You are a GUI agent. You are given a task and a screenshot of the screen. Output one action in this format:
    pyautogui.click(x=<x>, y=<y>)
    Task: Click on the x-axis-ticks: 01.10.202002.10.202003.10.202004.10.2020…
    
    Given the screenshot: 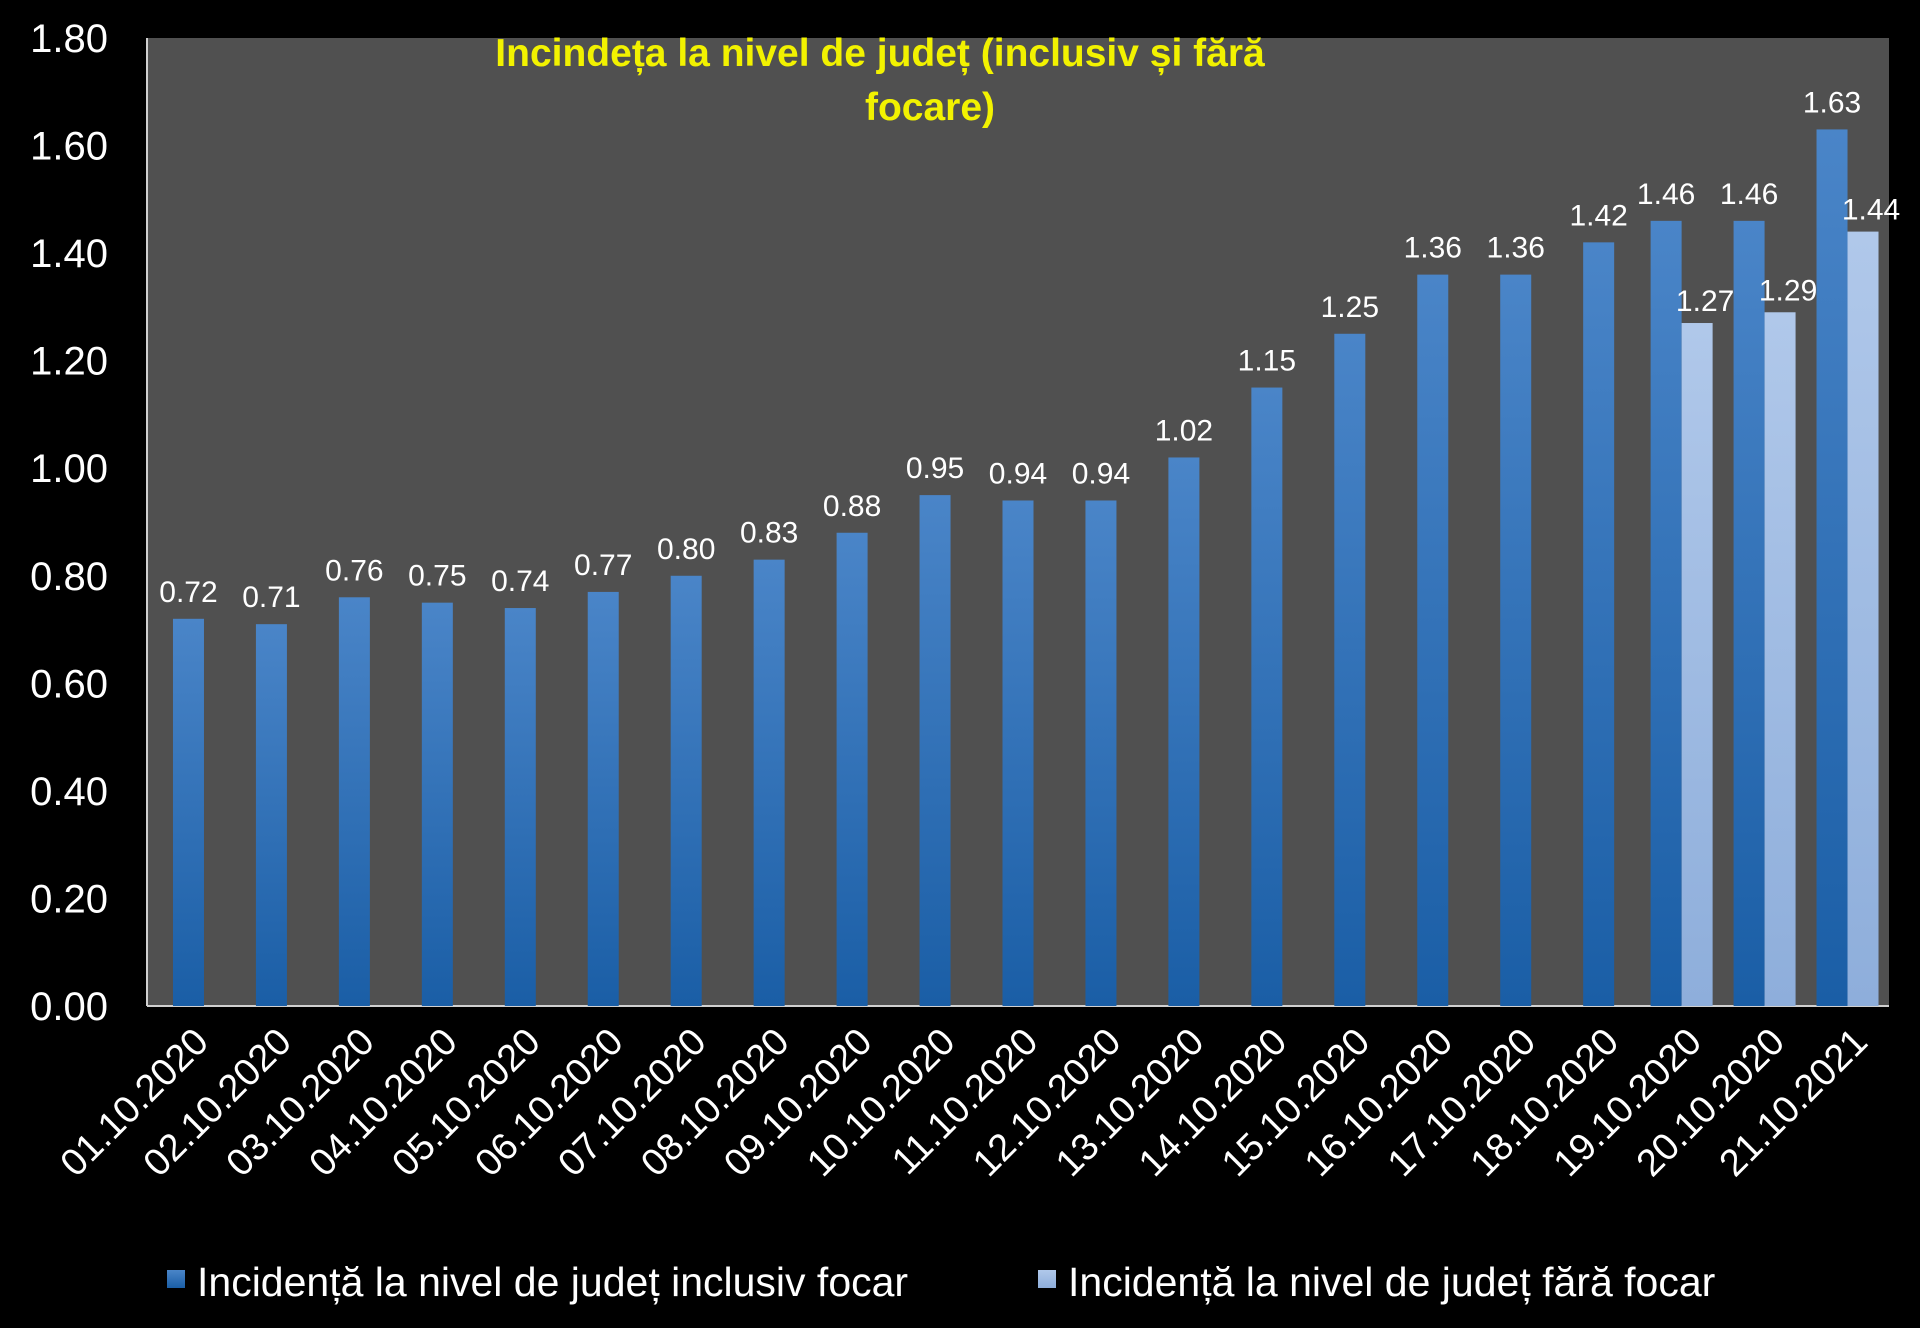 What is the action you would take?
    pyautogui.click(x=964, y=1103)
    